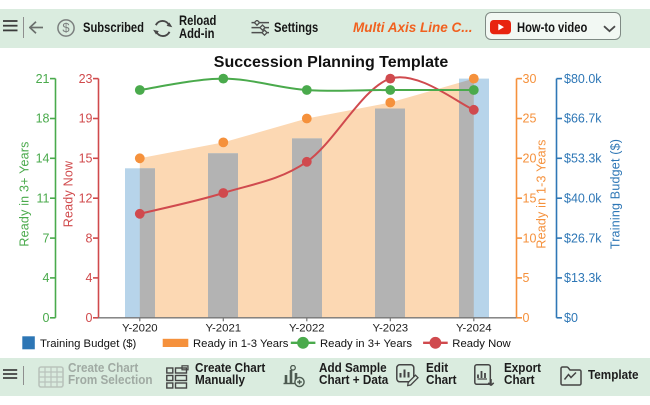 The height and width of the screenshot is (405, 650). Describe the element at coordinates (140, 329) in the screenshot. I see `svg-text: Y-2020` at that location.